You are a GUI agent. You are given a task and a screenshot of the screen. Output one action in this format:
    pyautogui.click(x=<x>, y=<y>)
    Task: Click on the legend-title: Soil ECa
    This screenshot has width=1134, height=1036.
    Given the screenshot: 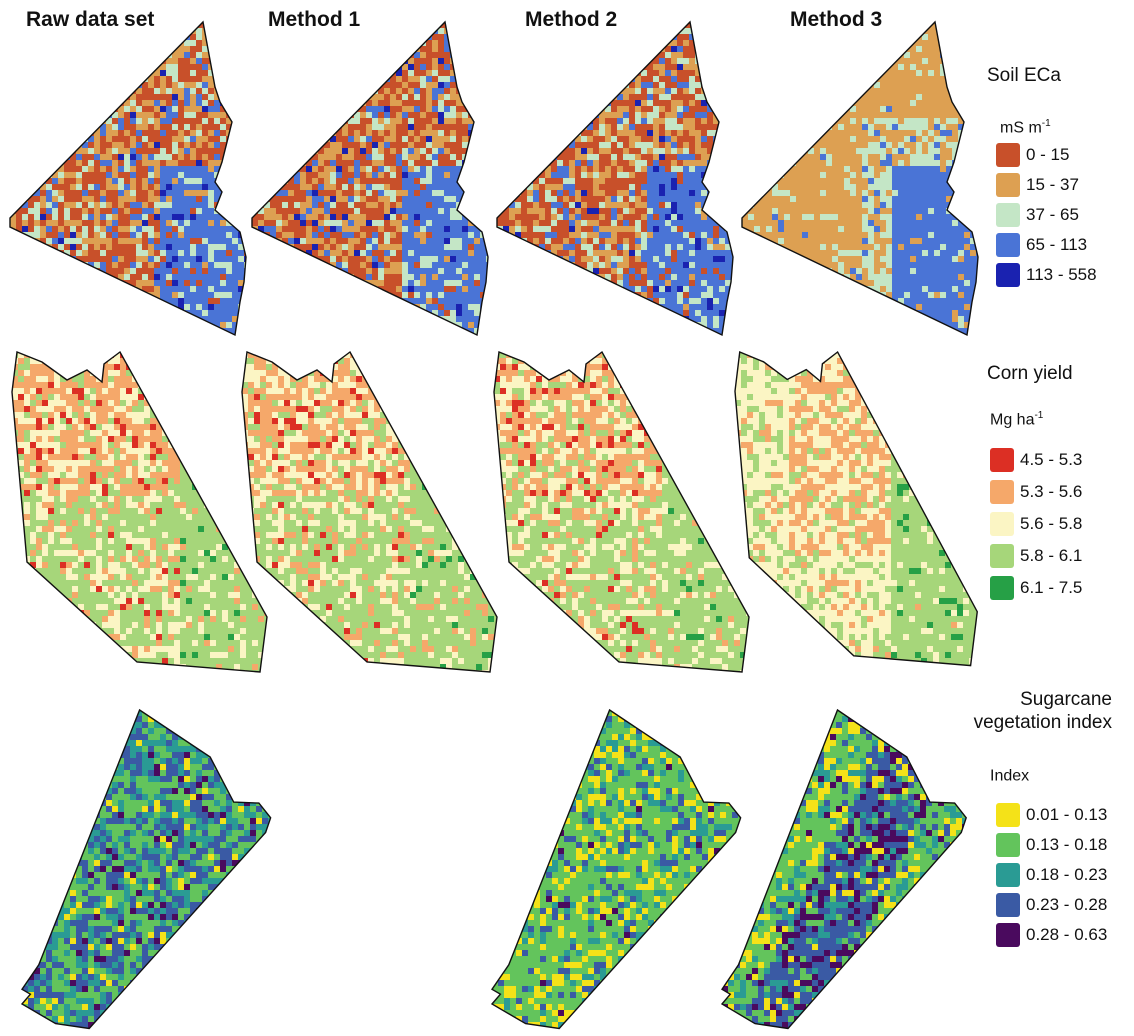 What is the action you would take?
    pyautogui.click(x=1024, y=75)
    